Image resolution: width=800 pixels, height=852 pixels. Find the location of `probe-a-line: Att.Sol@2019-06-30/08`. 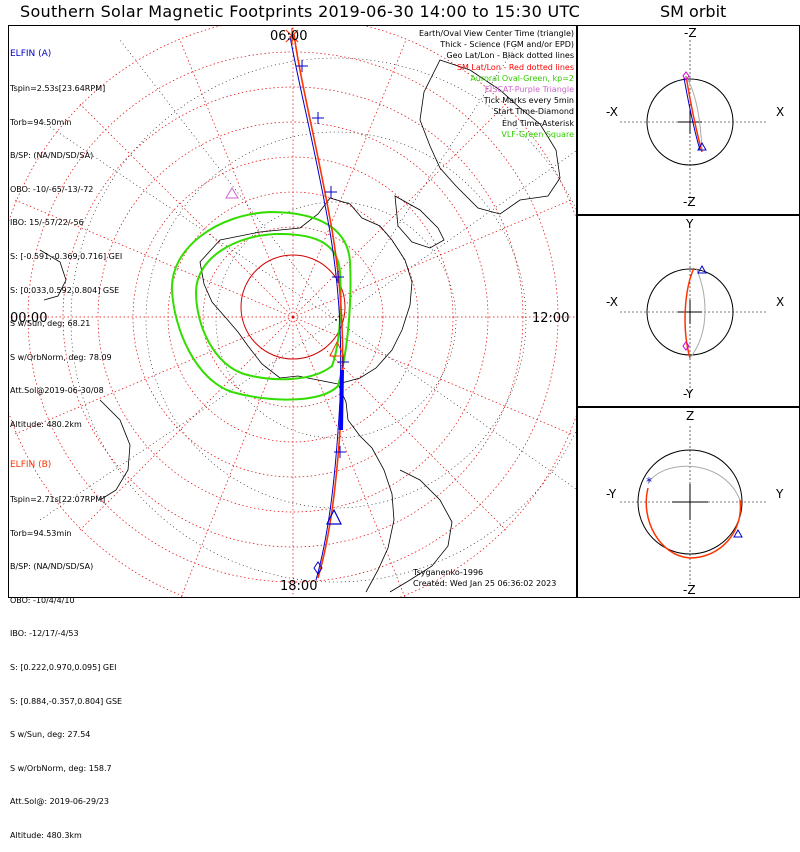

probe-a-line: Att.Sol@2019-06-30/08 is located at coordinates (57, 391).